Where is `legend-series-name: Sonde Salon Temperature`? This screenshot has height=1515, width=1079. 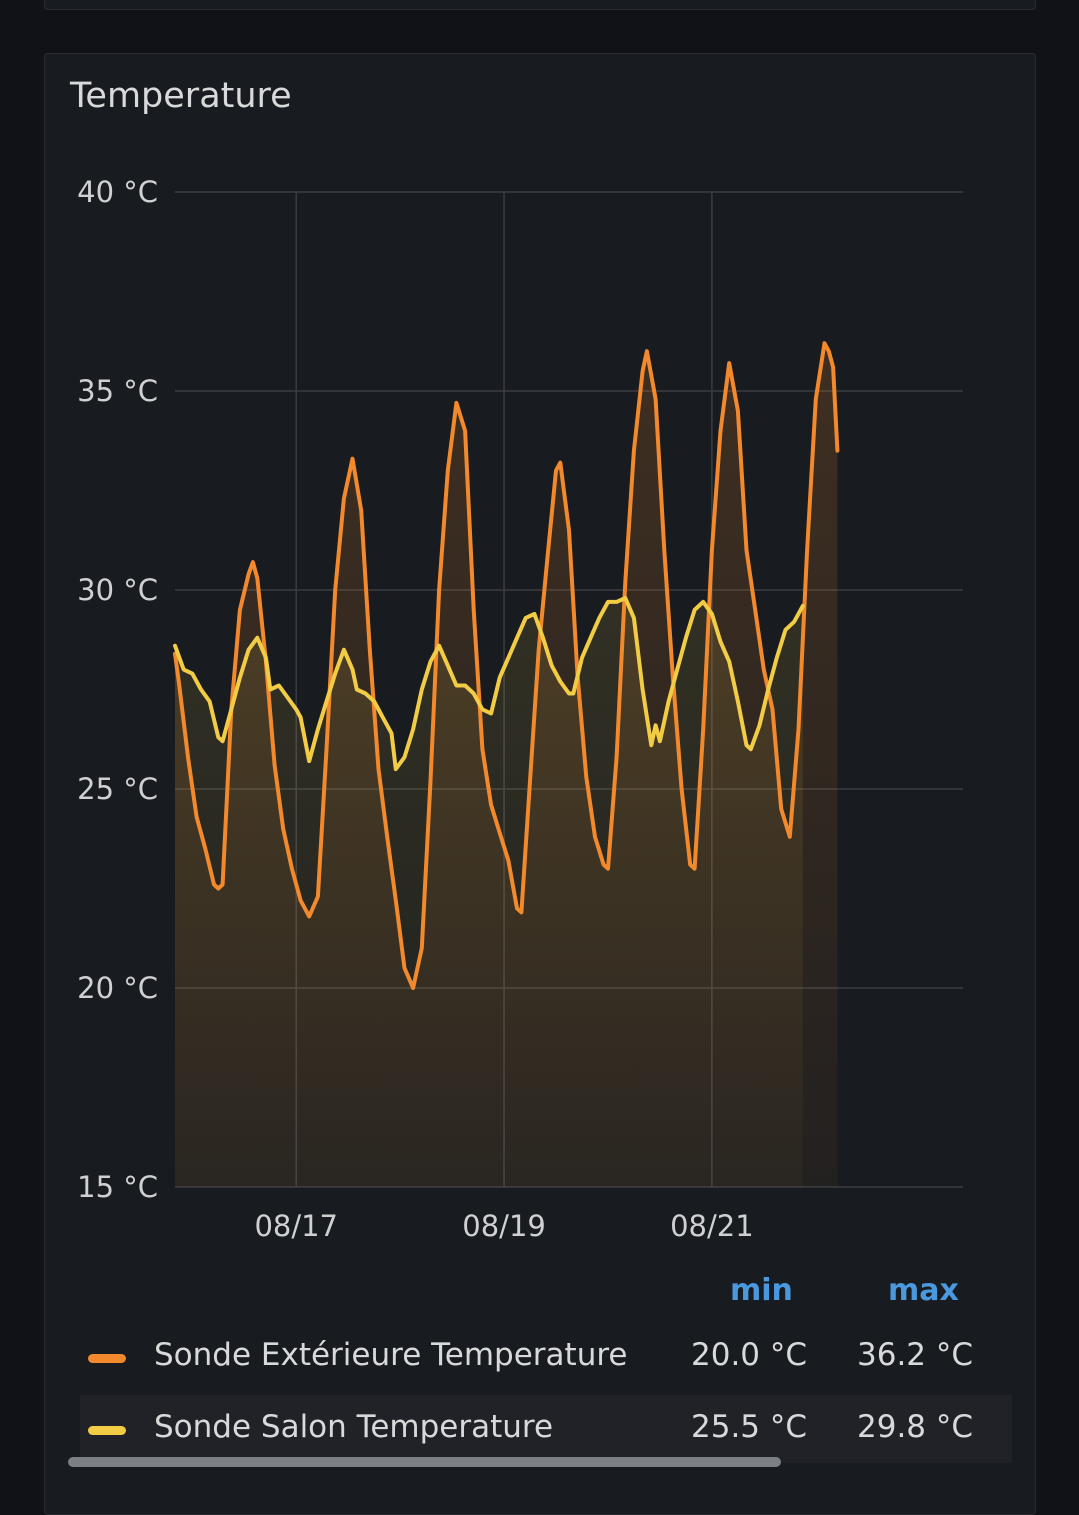
legend-series-name: Sonde Salon Temperature is located at coordinates (354, 1427).